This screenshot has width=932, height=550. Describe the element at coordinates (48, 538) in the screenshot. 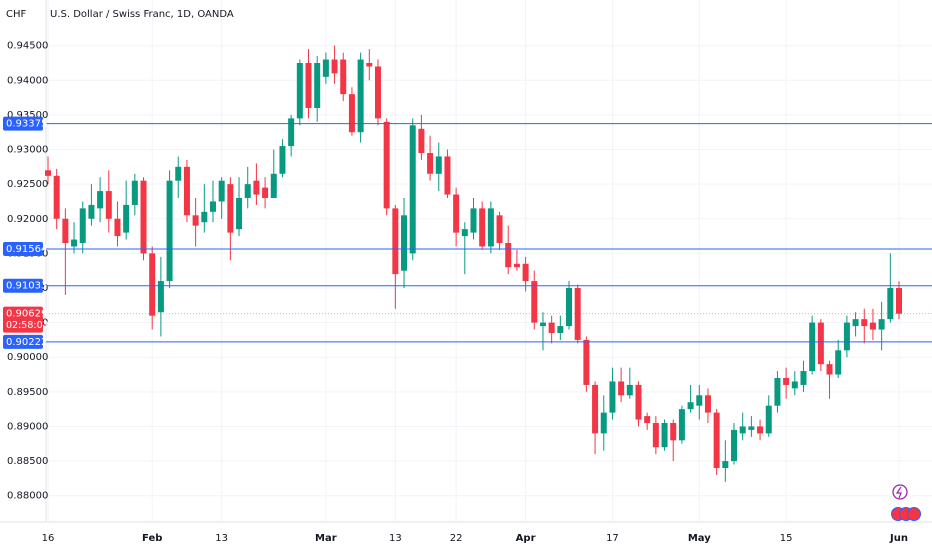

I see `x-tick-label: 16` at that location.